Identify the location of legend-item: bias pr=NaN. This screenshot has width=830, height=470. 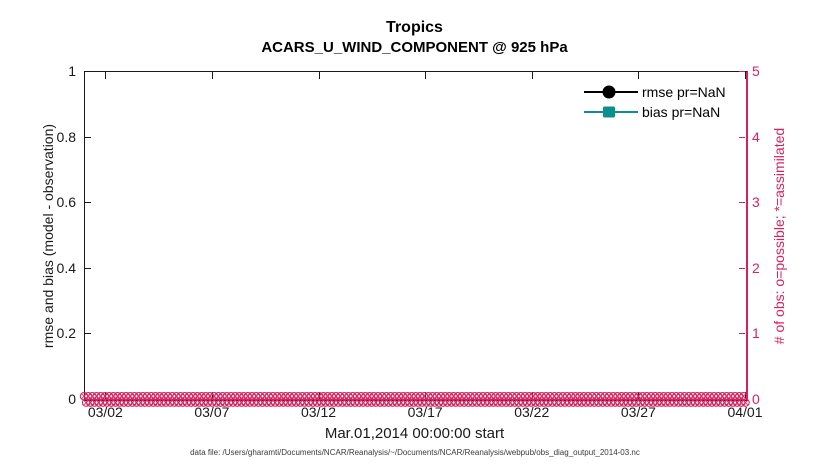
(654, 112).